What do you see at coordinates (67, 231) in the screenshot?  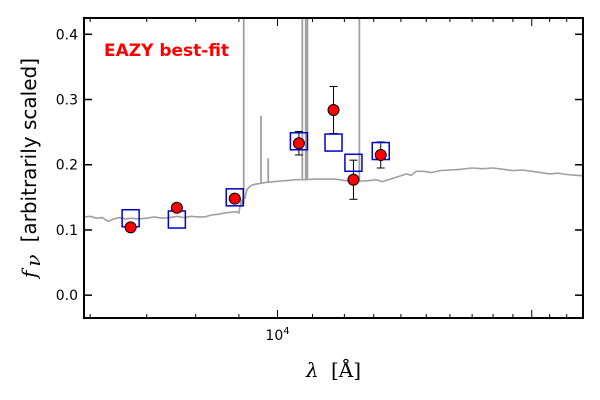 I see `y-tick-label: 0.1` at bounding box center [67, 231].